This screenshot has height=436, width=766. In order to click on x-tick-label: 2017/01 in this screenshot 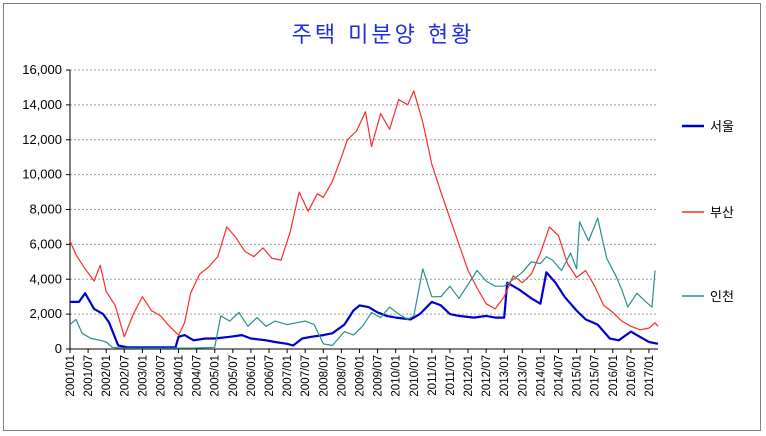, I will do `click(650, 376)`.